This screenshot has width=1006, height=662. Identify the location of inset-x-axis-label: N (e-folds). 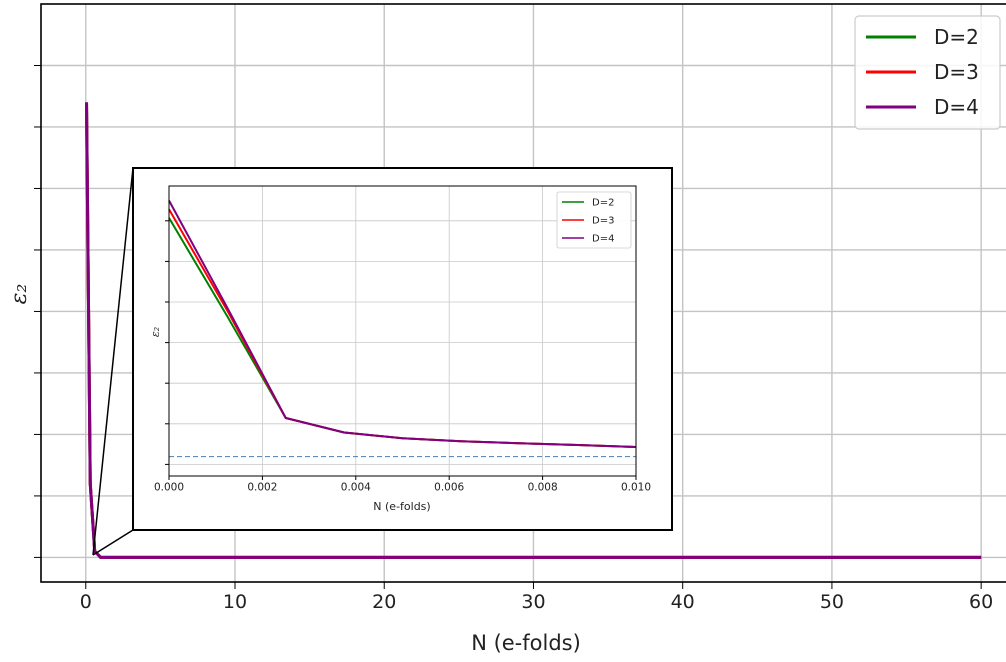
(401, 506).